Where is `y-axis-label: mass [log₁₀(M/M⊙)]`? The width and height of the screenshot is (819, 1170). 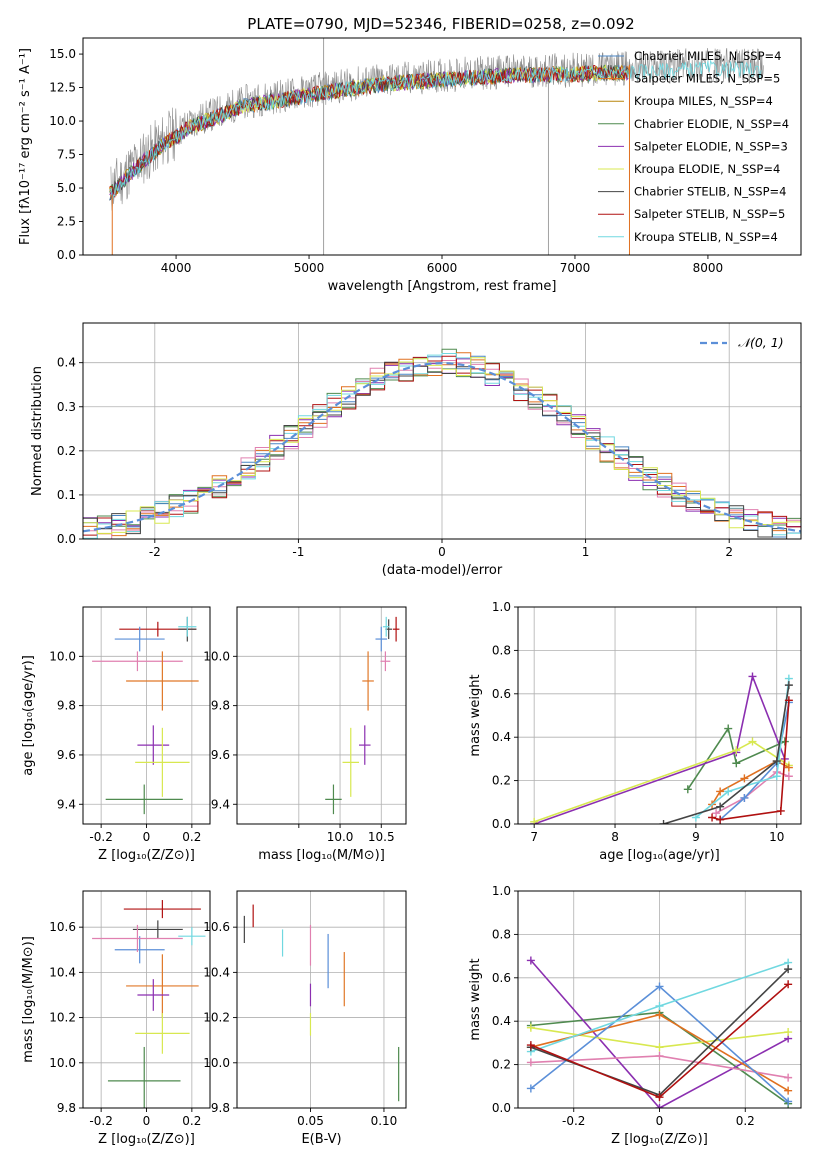 y-axis-label: mass [log₁₀(M/M⊙)] is located at coordinates (28, 999).